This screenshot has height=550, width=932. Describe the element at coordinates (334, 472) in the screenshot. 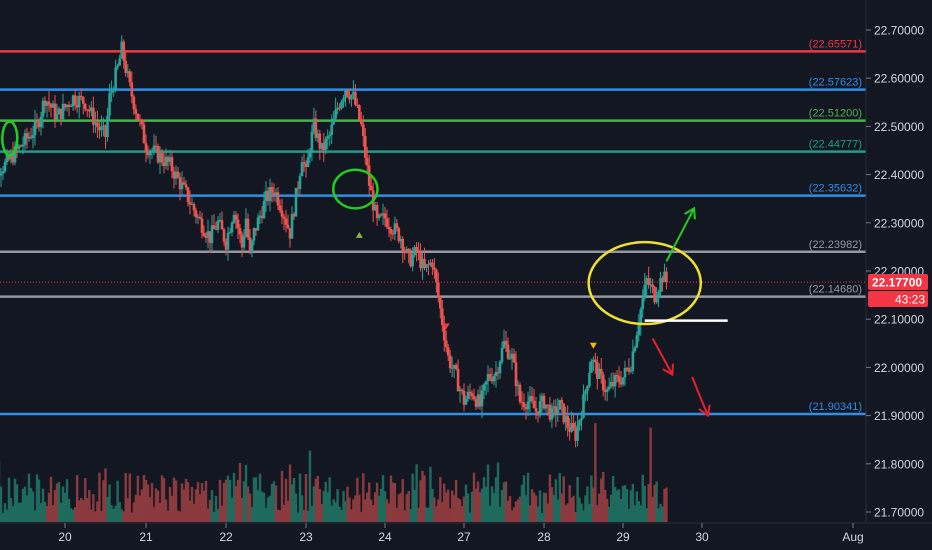

I see `volume-bars` at that location.